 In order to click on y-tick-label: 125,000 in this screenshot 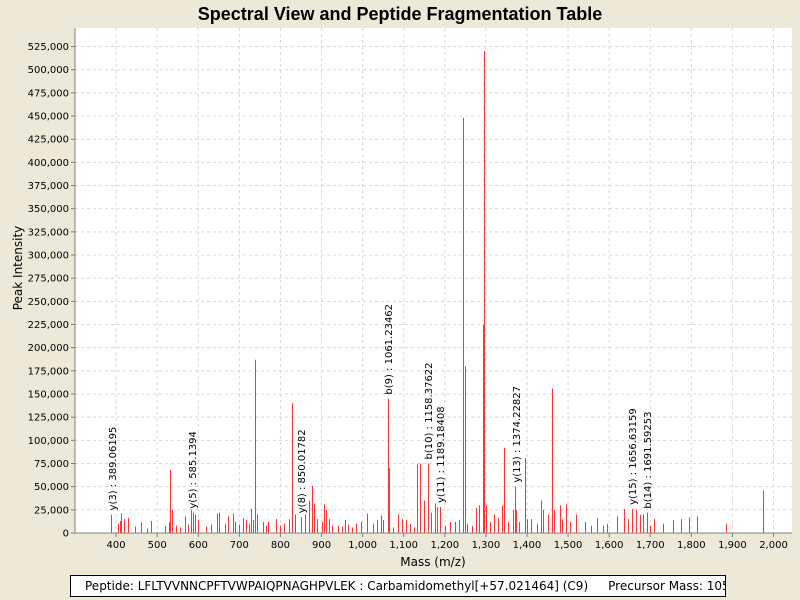, I will do `click(48, 418)`.